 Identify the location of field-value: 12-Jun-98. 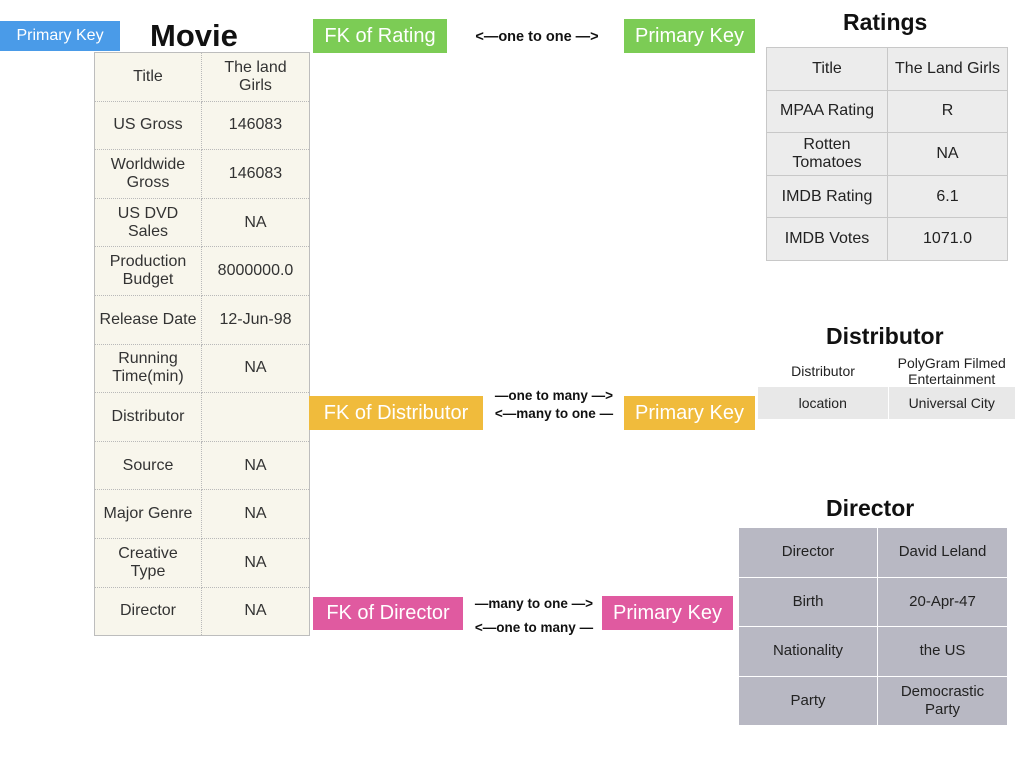
(255, 319).